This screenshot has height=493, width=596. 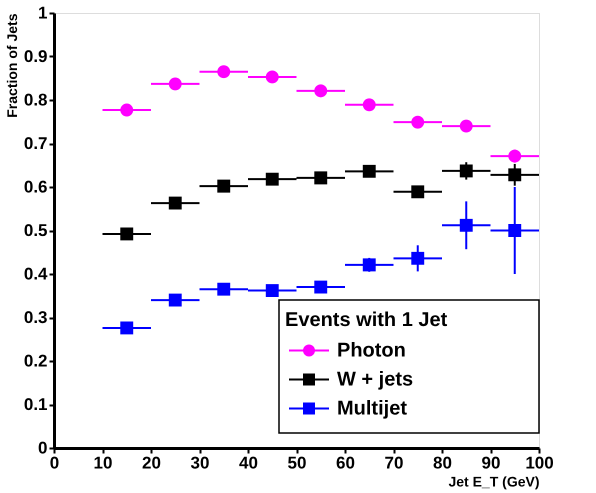 I want to click on x-tick-label: 60, so click(x=345, y=463).